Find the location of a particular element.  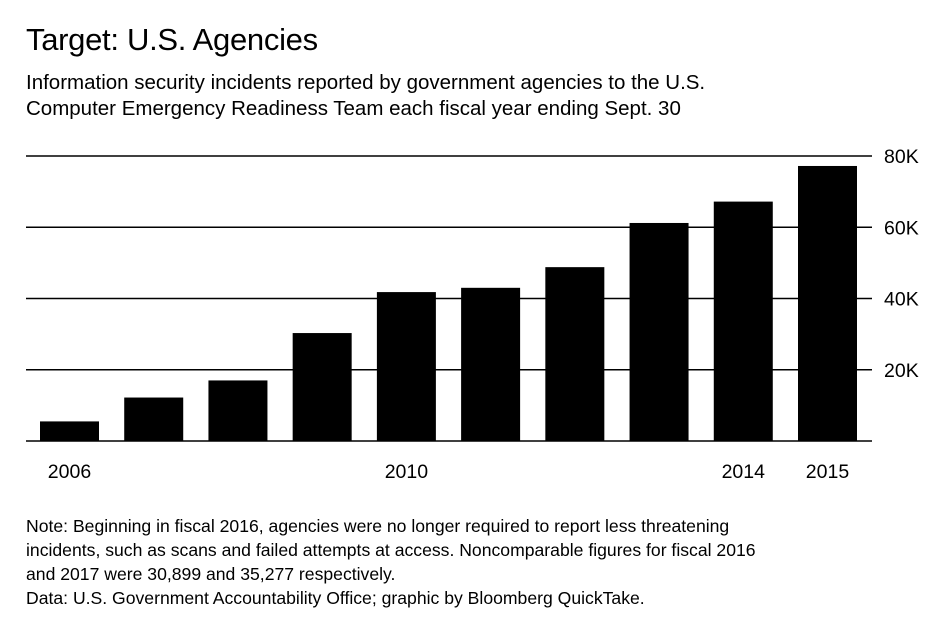

bar-2010 is located at coordinates (406, 366).